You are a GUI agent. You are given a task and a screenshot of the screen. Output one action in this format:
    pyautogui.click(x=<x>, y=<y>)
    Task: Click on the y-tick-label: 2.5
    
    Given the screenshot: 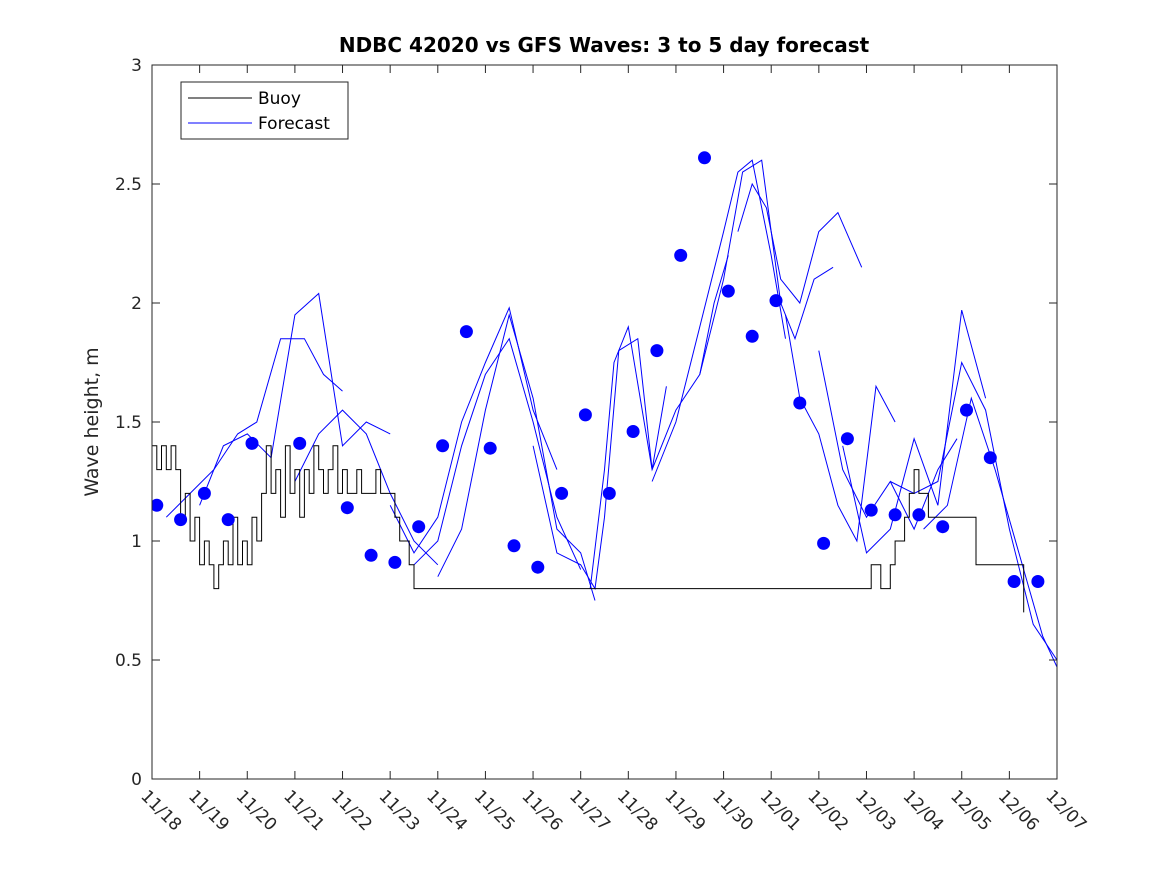 What is the action you would take?
    pyautogui.click(x=128, y=185)
    